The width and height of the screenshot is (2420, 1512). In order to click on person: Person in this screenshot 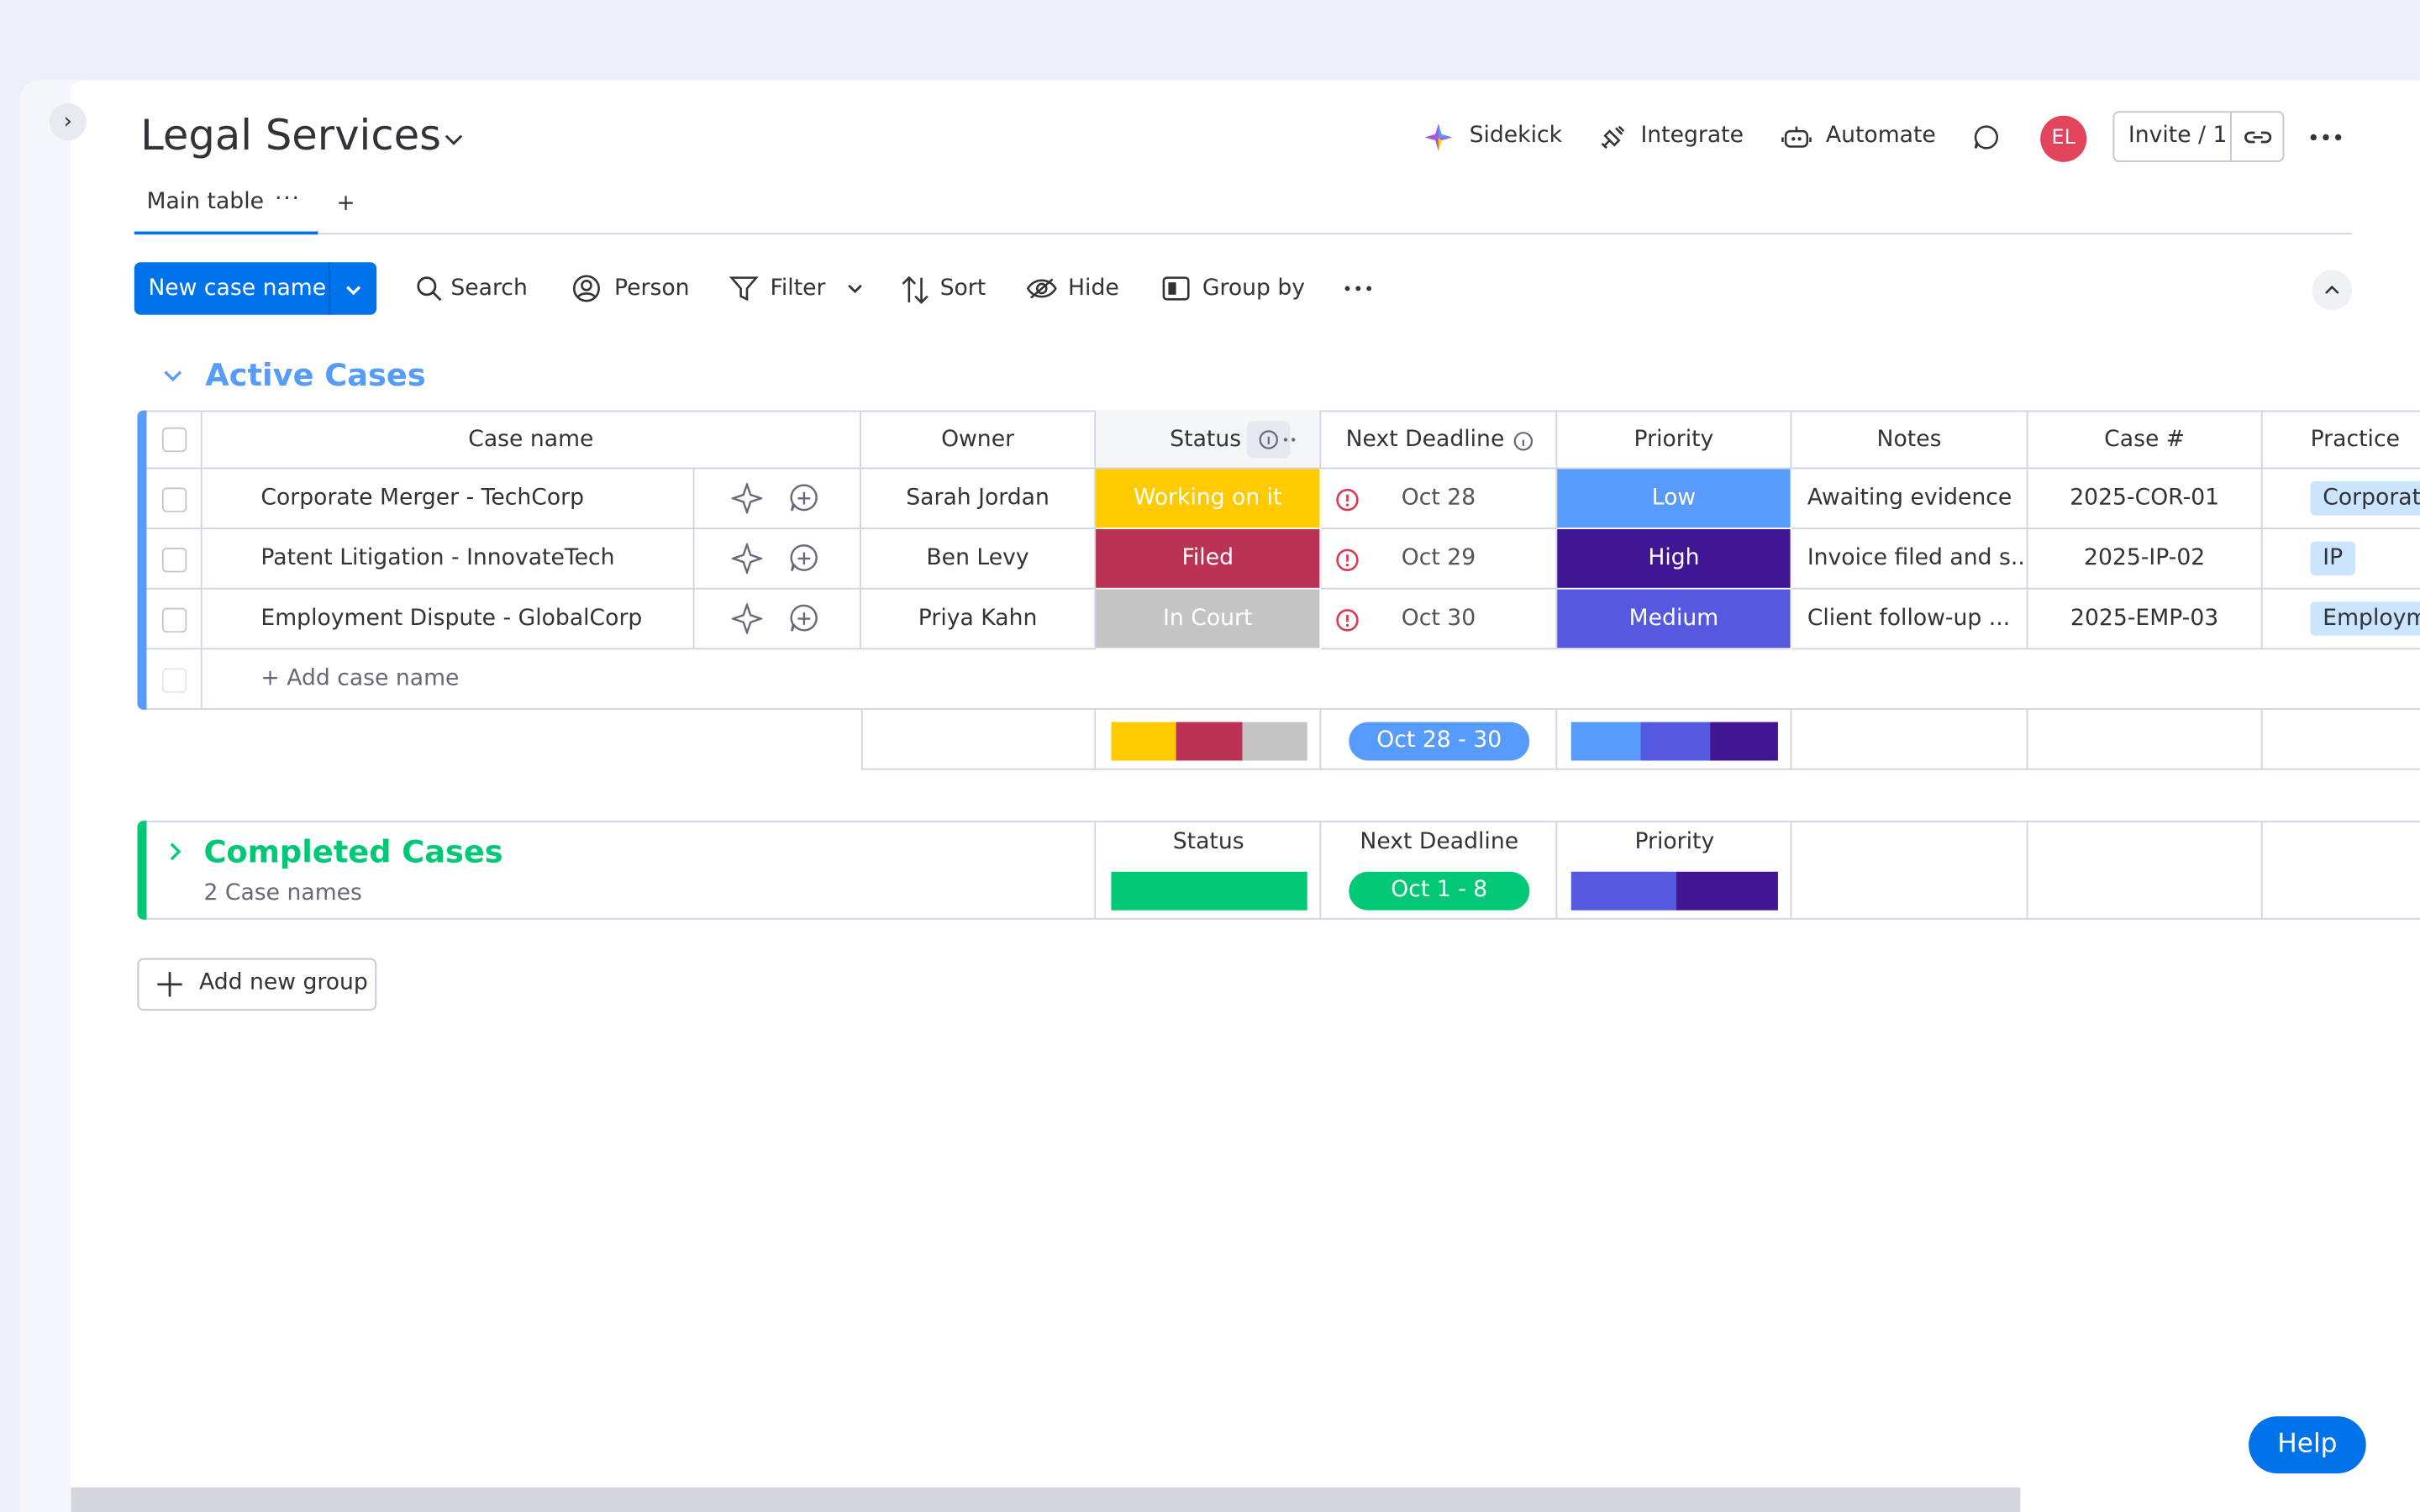, I will do `click(652, 289)`.